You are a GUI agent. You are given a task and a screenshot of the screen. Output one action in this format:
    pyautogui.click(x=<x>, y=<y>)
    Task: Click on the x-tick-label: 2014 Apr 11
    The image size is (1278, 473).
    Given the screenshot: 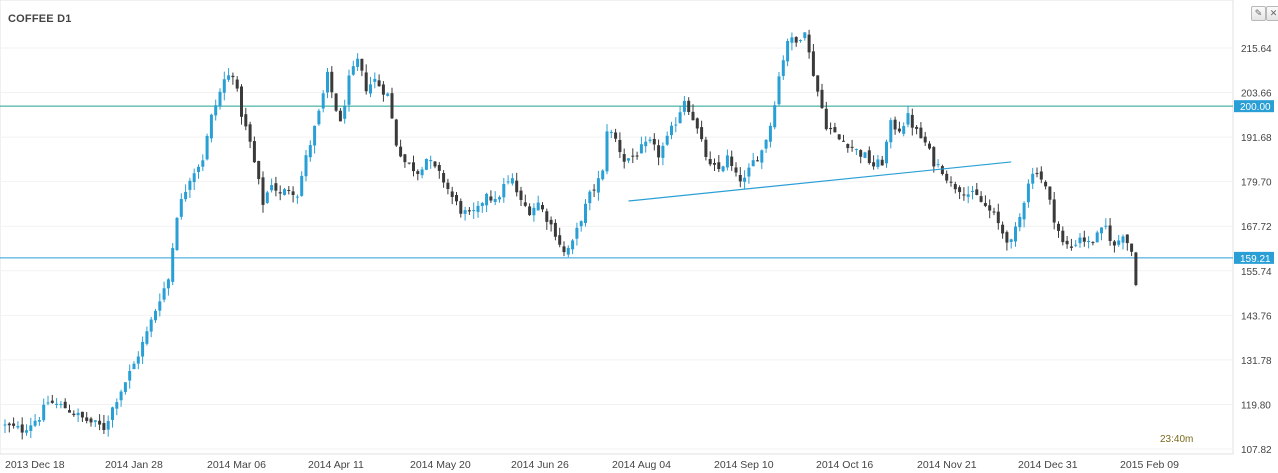 What is the action you would take?
    pyautogui.click(x=336, y=465)
    